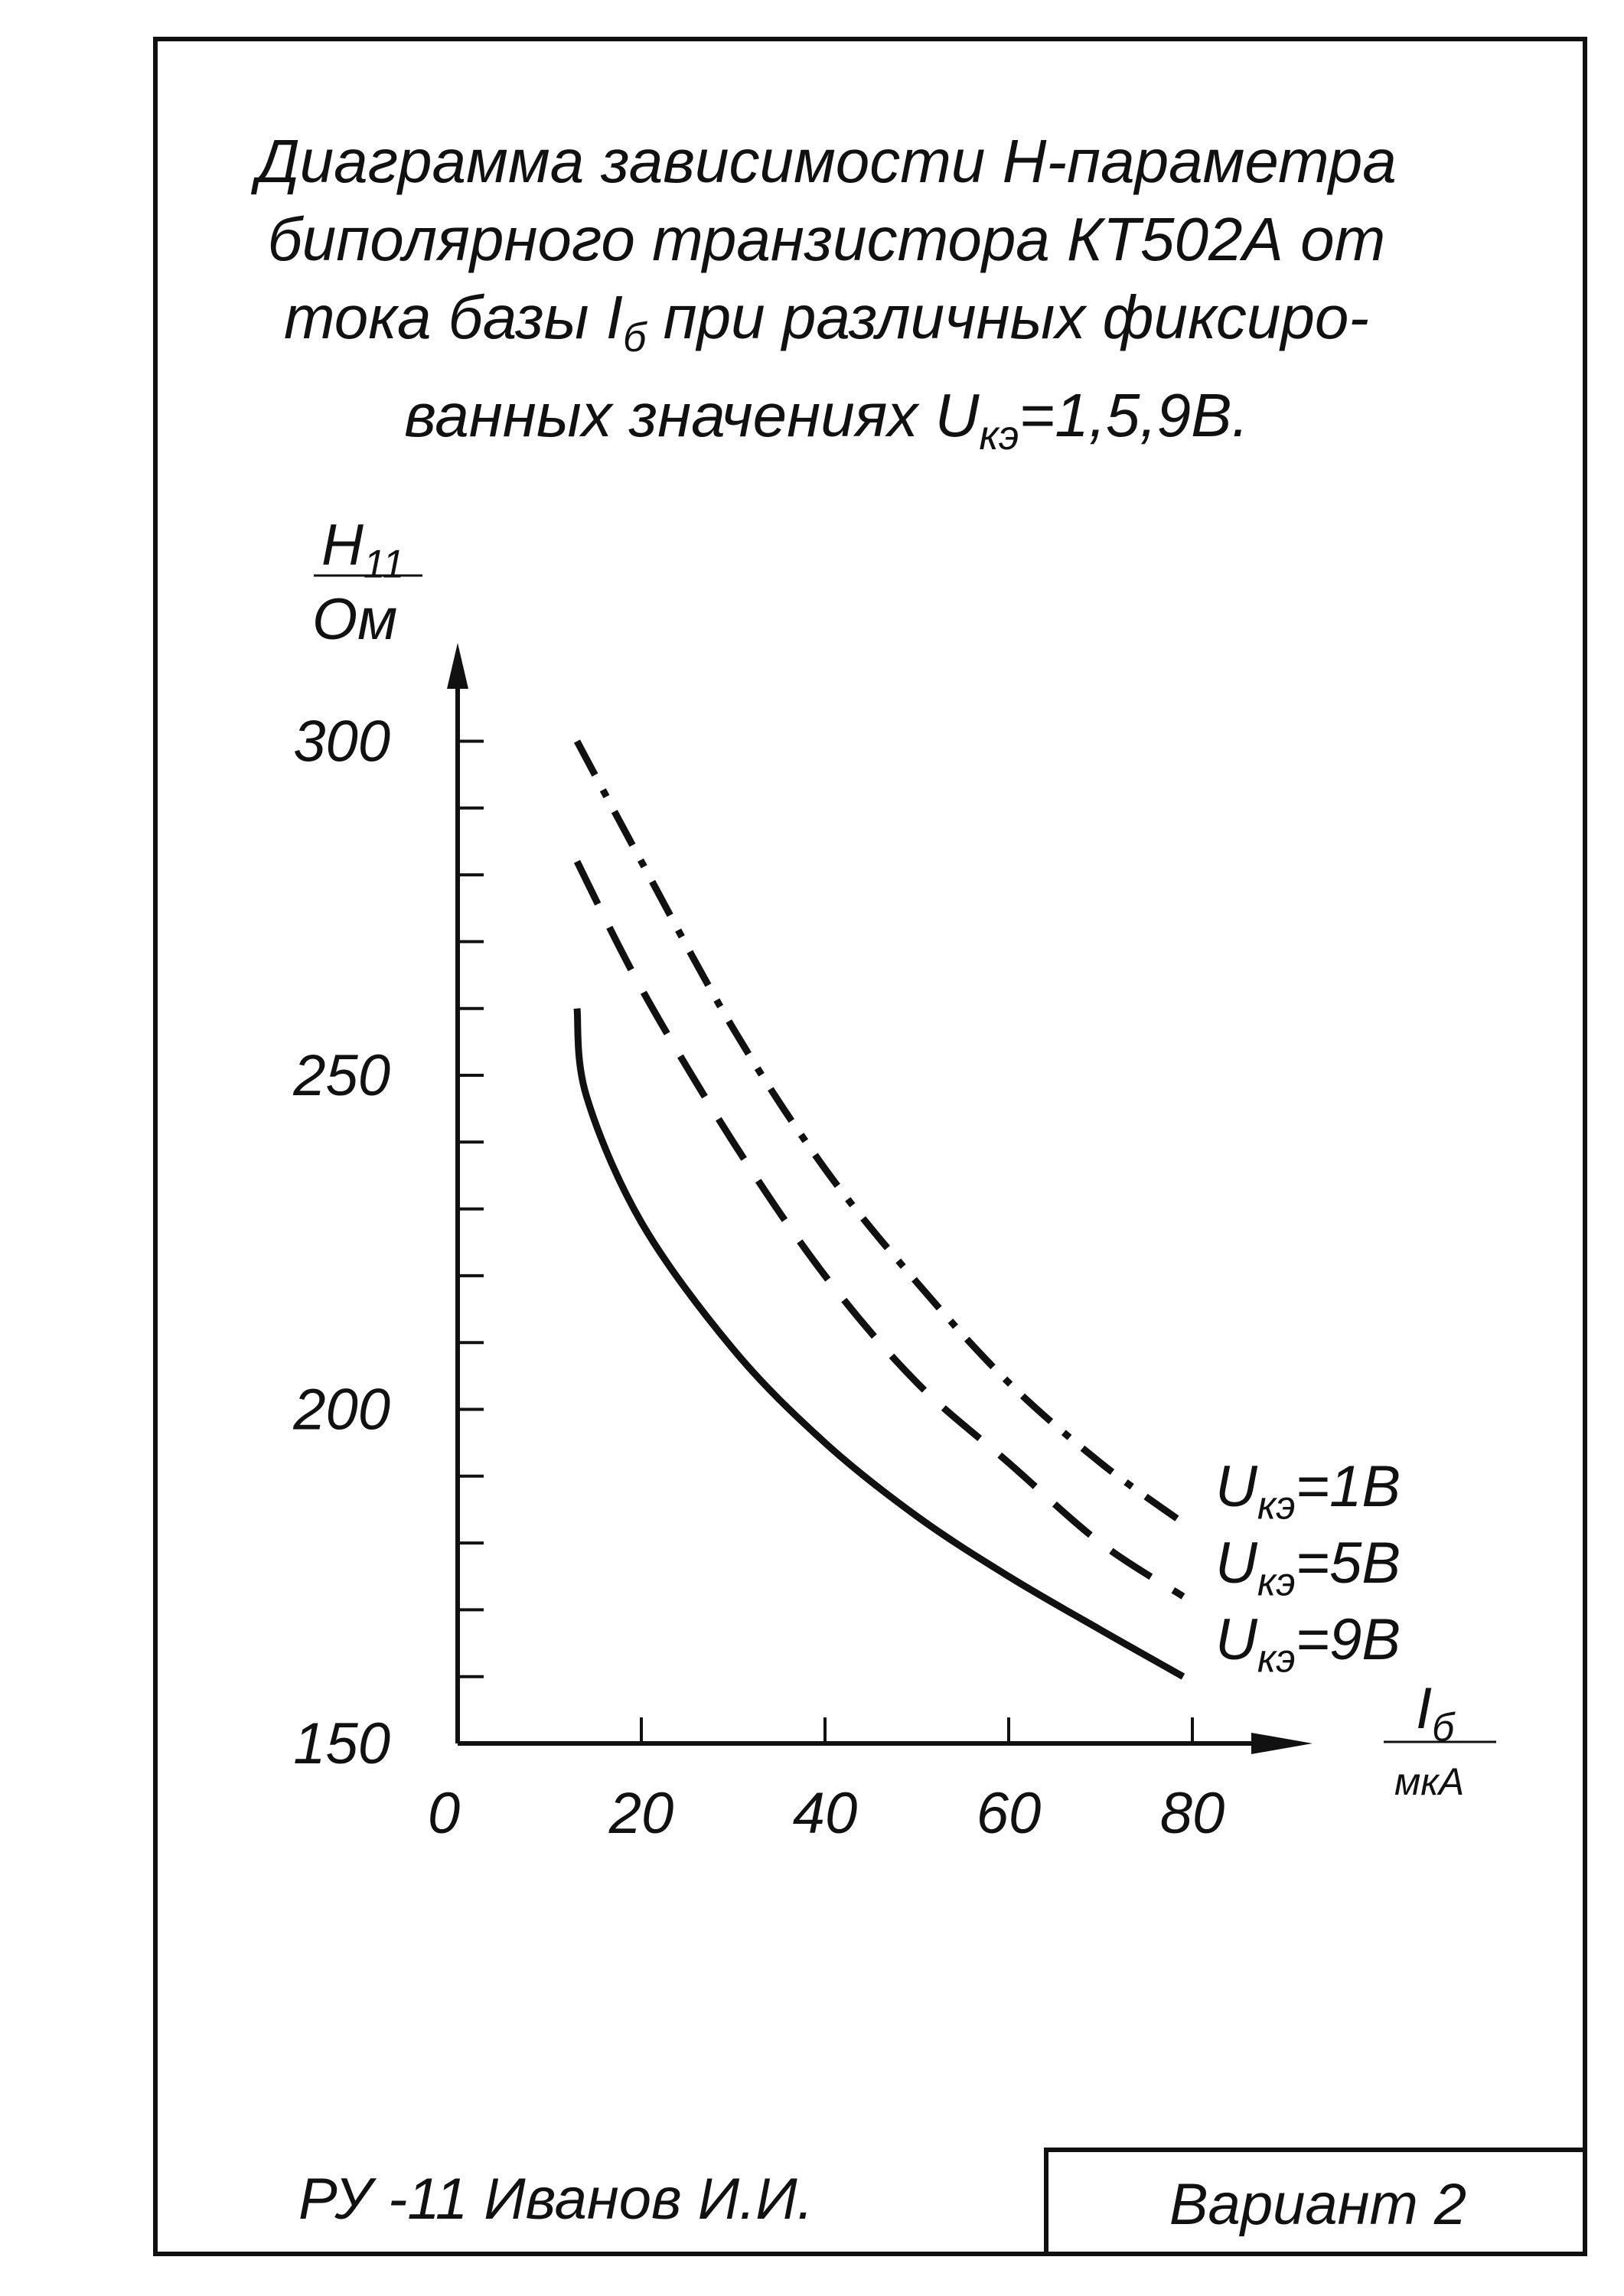 This screenshot has height=2296, width=1624. What do you see at coordinates (1192, 1813) in the screenshot?
I see `x-tick-label: 80` at bounding box center [1192, 1813].